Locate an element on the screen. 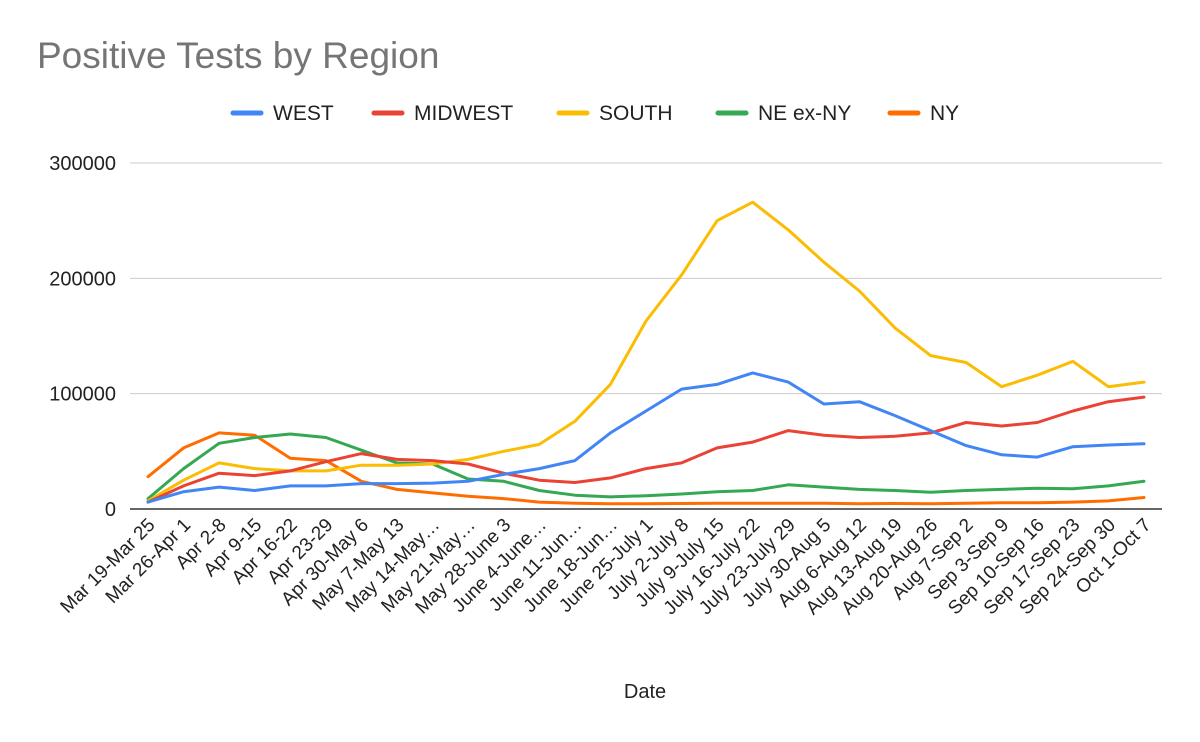 This screenshot has width=1200, height=742. y-axis-ticks: 0 100000 200000 300000 is located at coordinates (82, 337).